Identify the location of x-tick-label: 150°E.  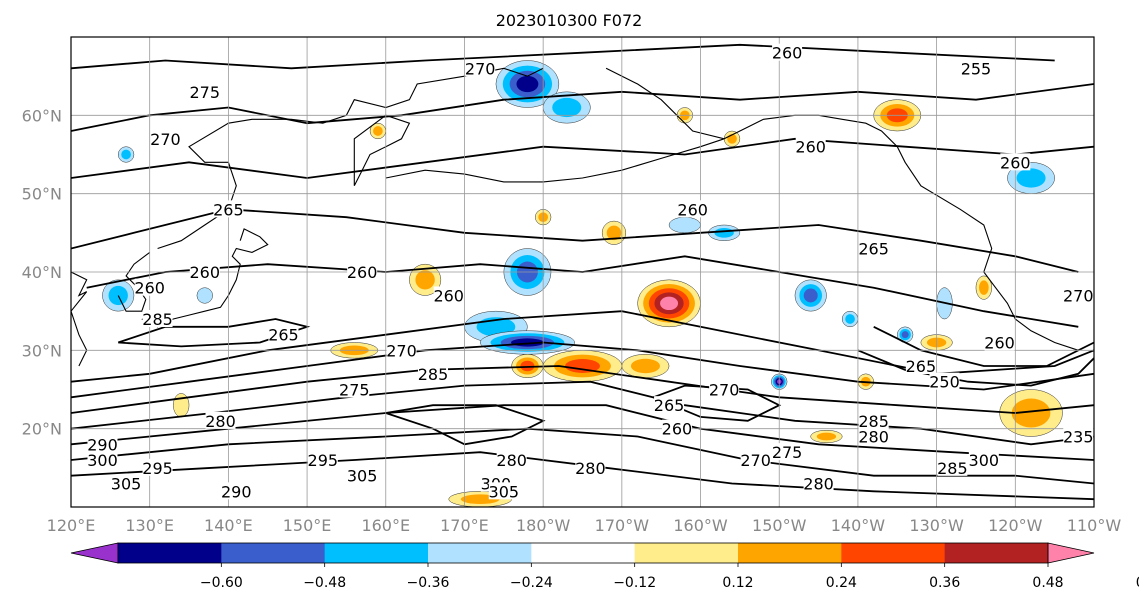
(307, 525).